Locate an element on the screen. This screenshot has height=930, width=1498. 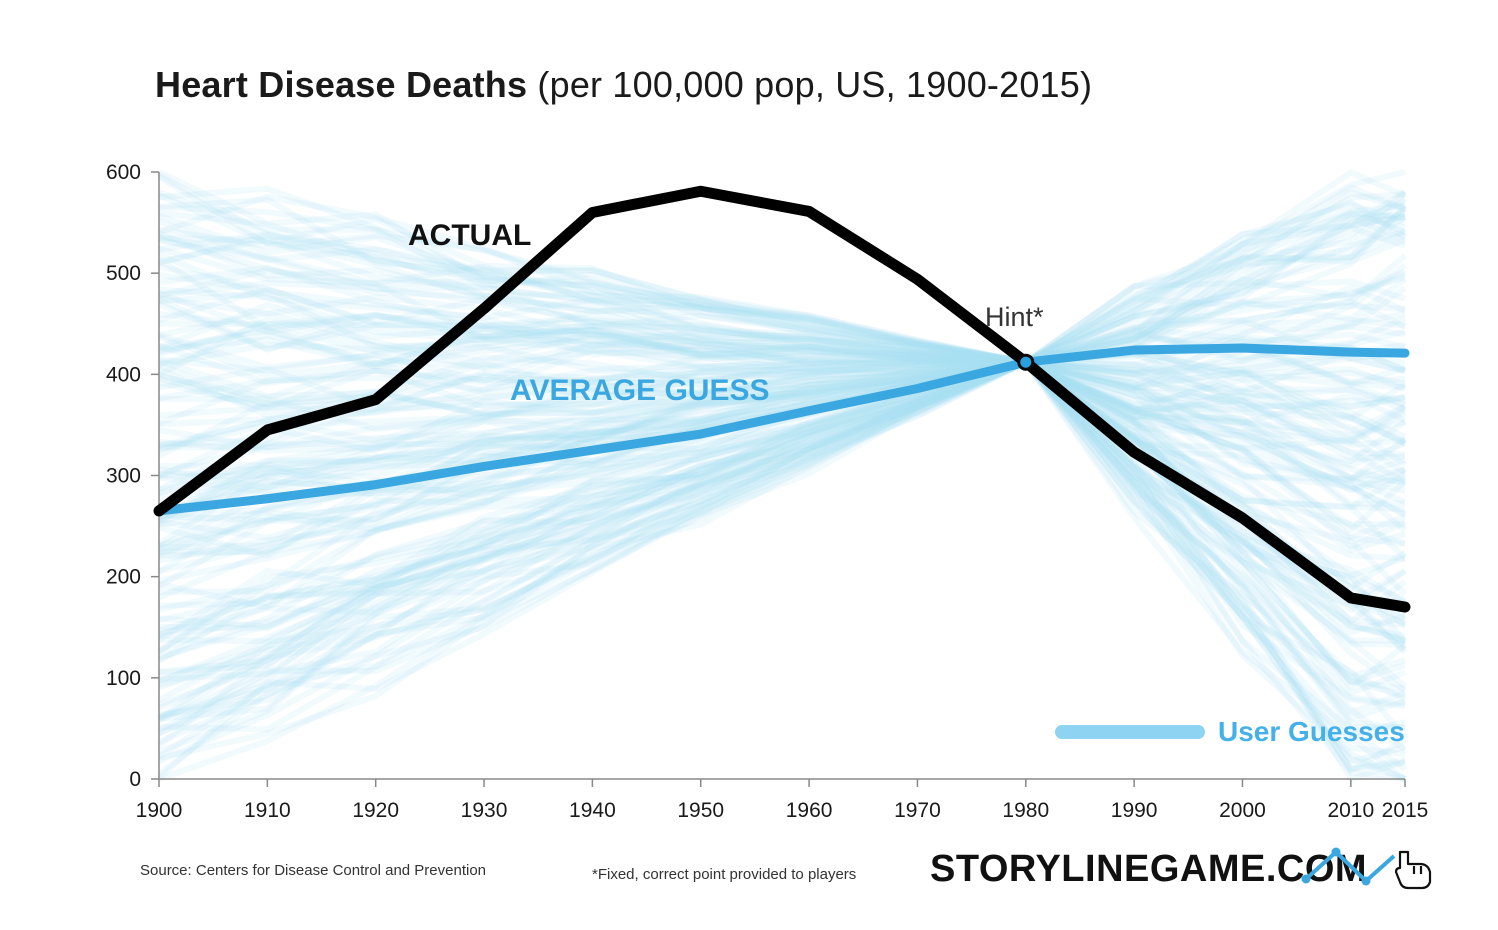
x-tick-label: 1960 is located at coordinates (809, 810).